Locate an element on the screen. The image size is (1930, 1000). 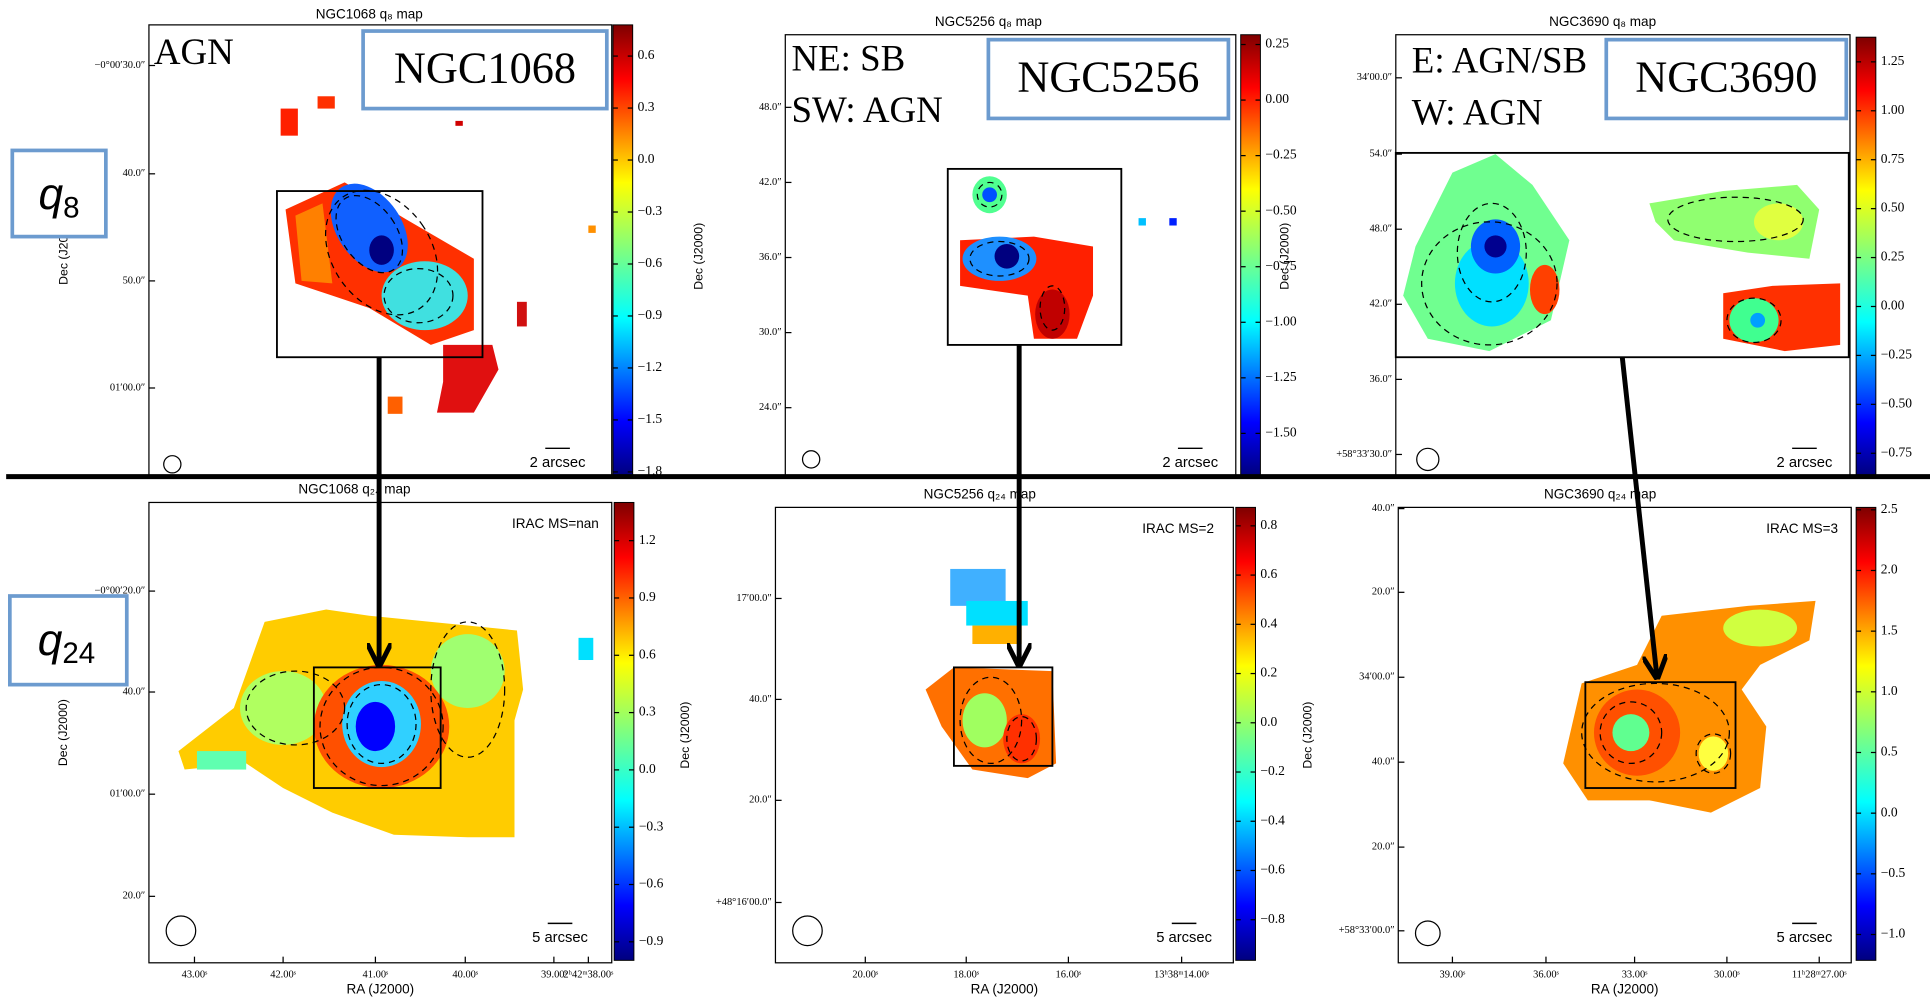
annotation: E: AGN/SB is located at coordinates (1499, 60).